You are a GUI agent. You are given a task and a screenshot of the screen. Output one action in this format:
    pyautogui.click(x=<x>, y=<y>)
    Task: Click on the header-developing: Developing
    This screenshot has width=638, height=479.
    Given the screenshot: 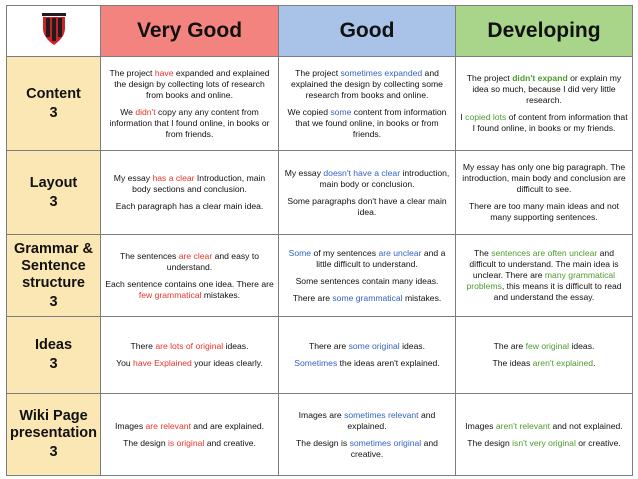 What is the action you would take?
    pyautogui.click(x=544, y=31)
    